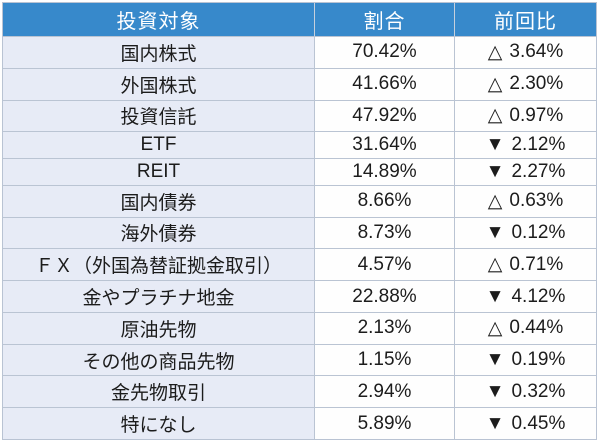 The width and height of the screenshot is (600, 447). I want to click on ratio-value: 2.13%, so click(384, 328).